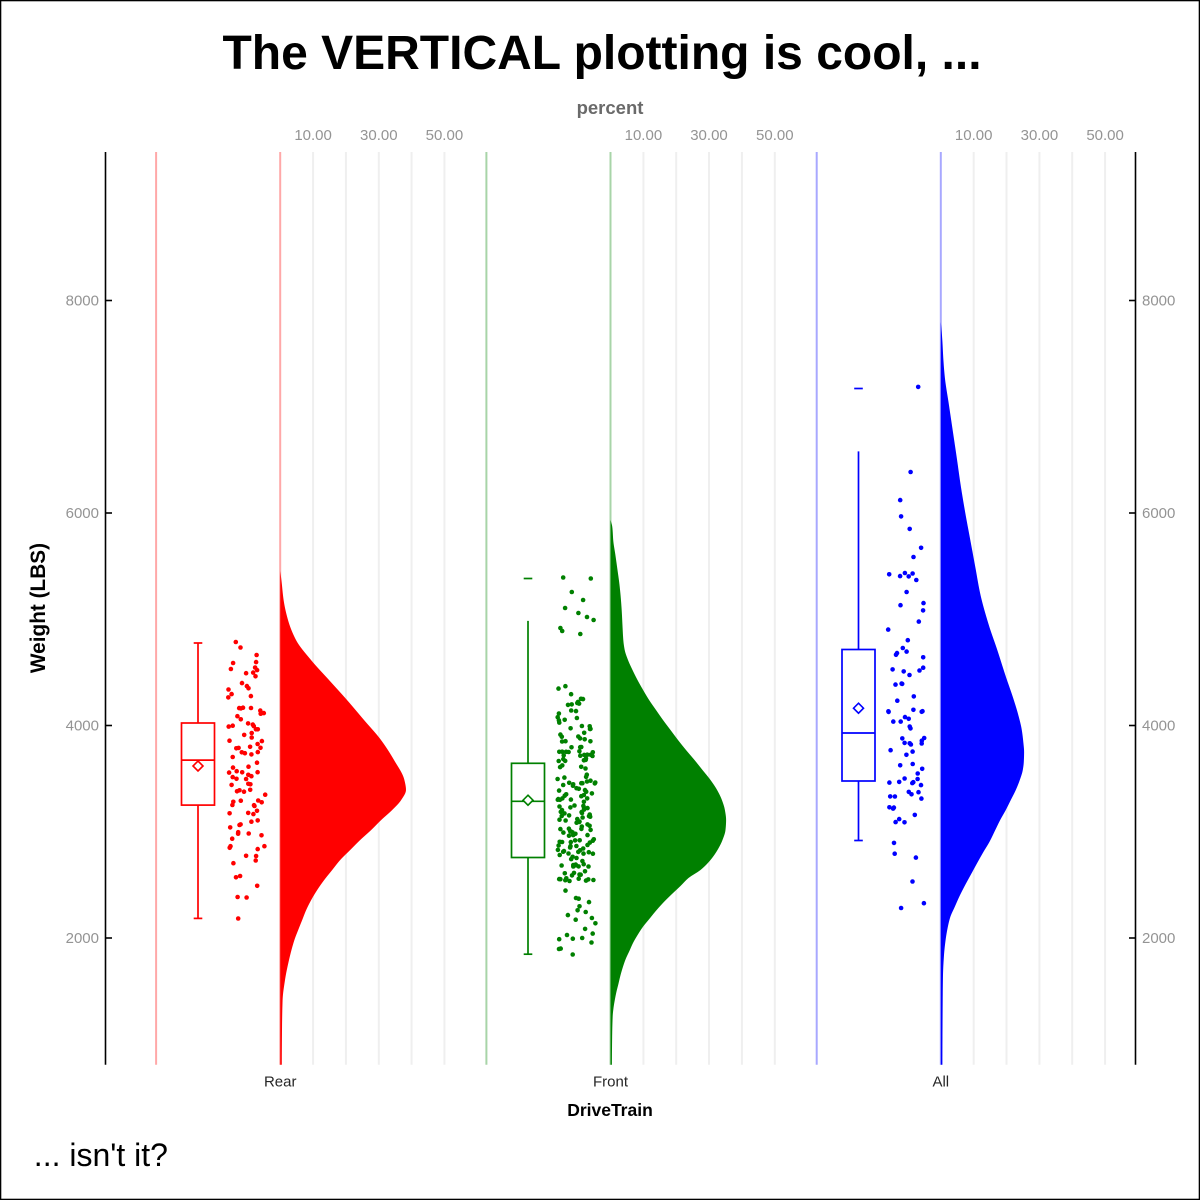 The width and height of the screenshot is (1200, 1200). What do you see at coordinates (611, 1082) in the screenshot?
I see `svg-text: Front` at bounding box center [611, 1082].